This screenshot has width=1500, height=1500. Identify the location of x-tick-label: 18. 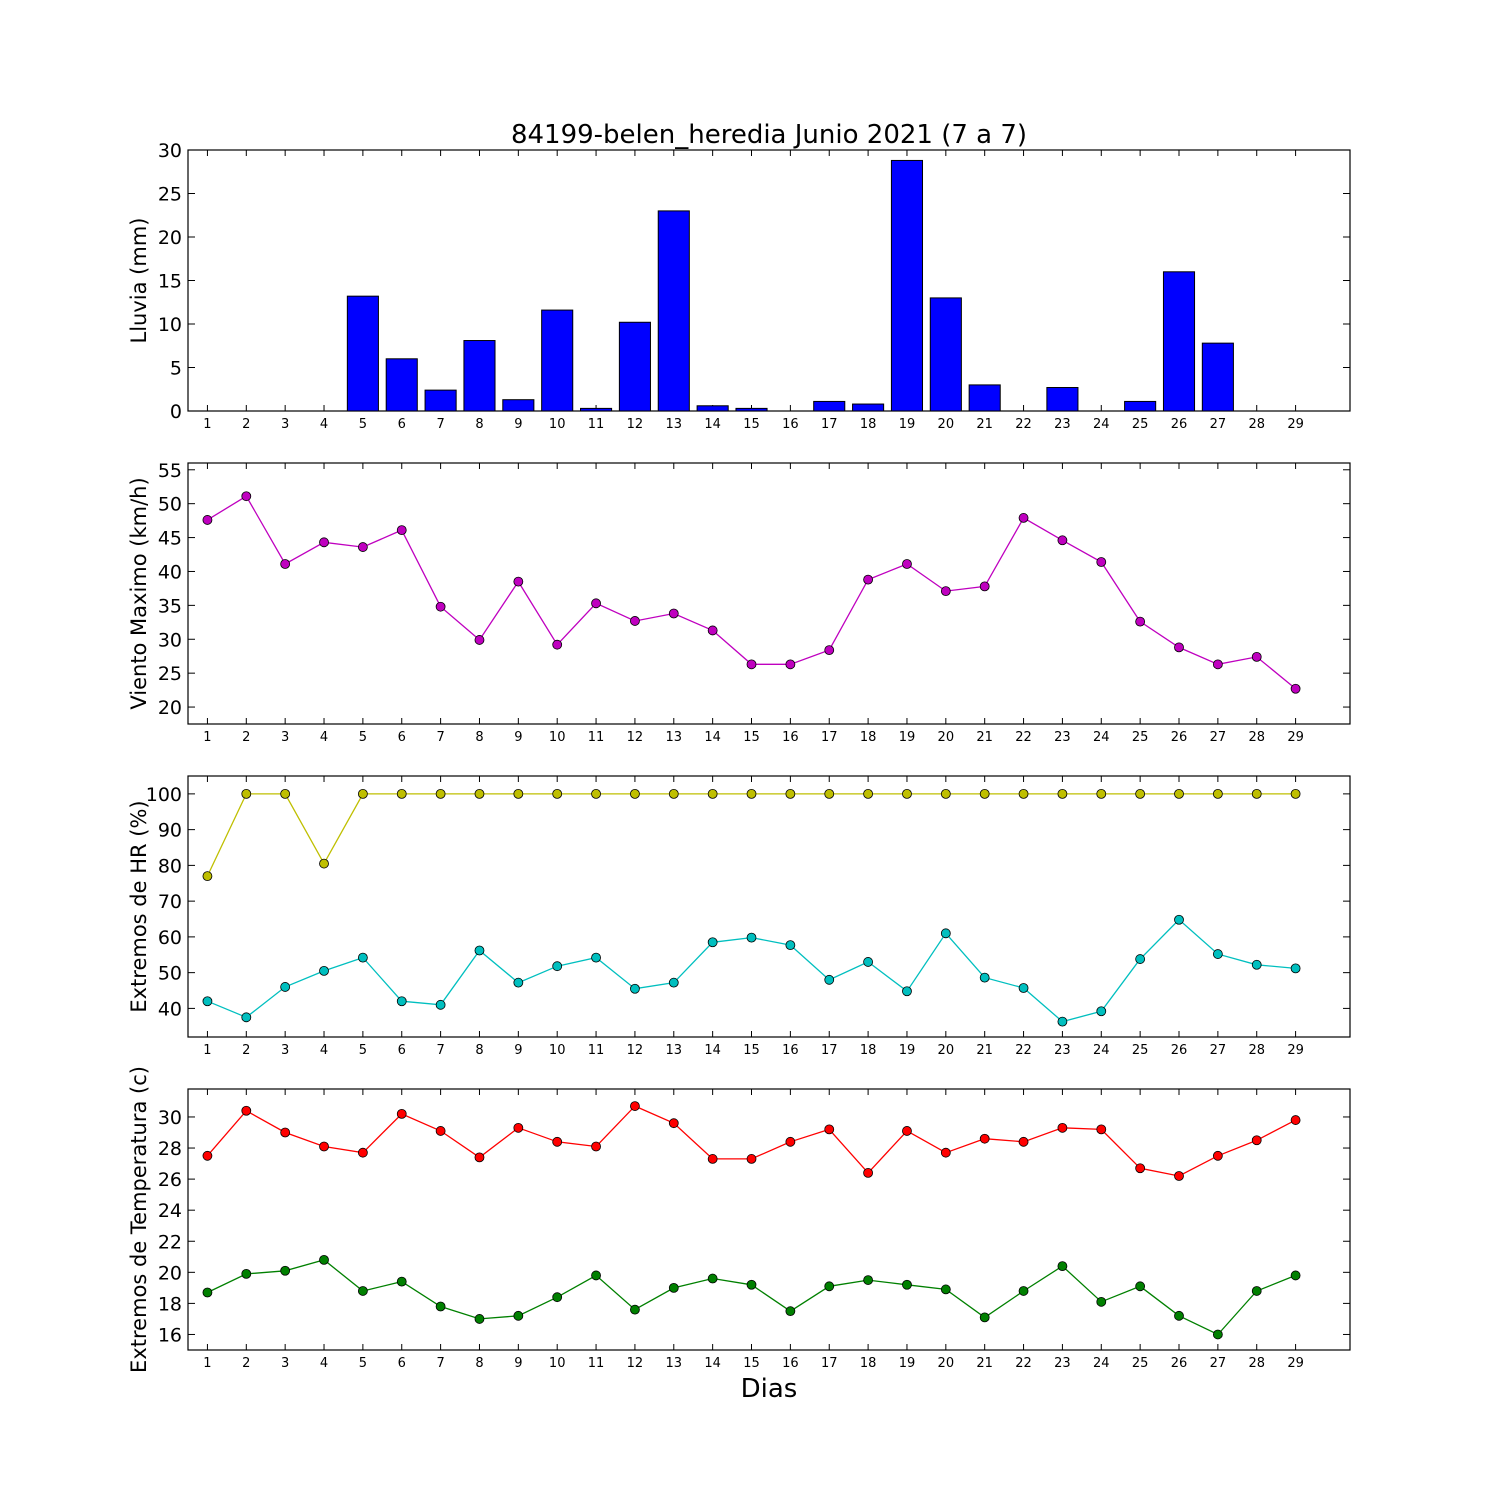
(868, 737).